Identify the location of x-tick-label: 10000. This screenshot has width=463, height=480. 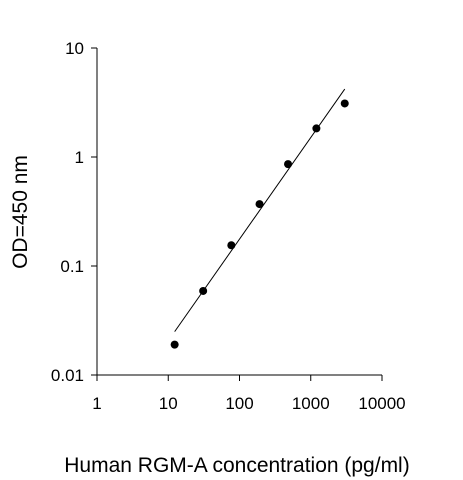
(381, 403).